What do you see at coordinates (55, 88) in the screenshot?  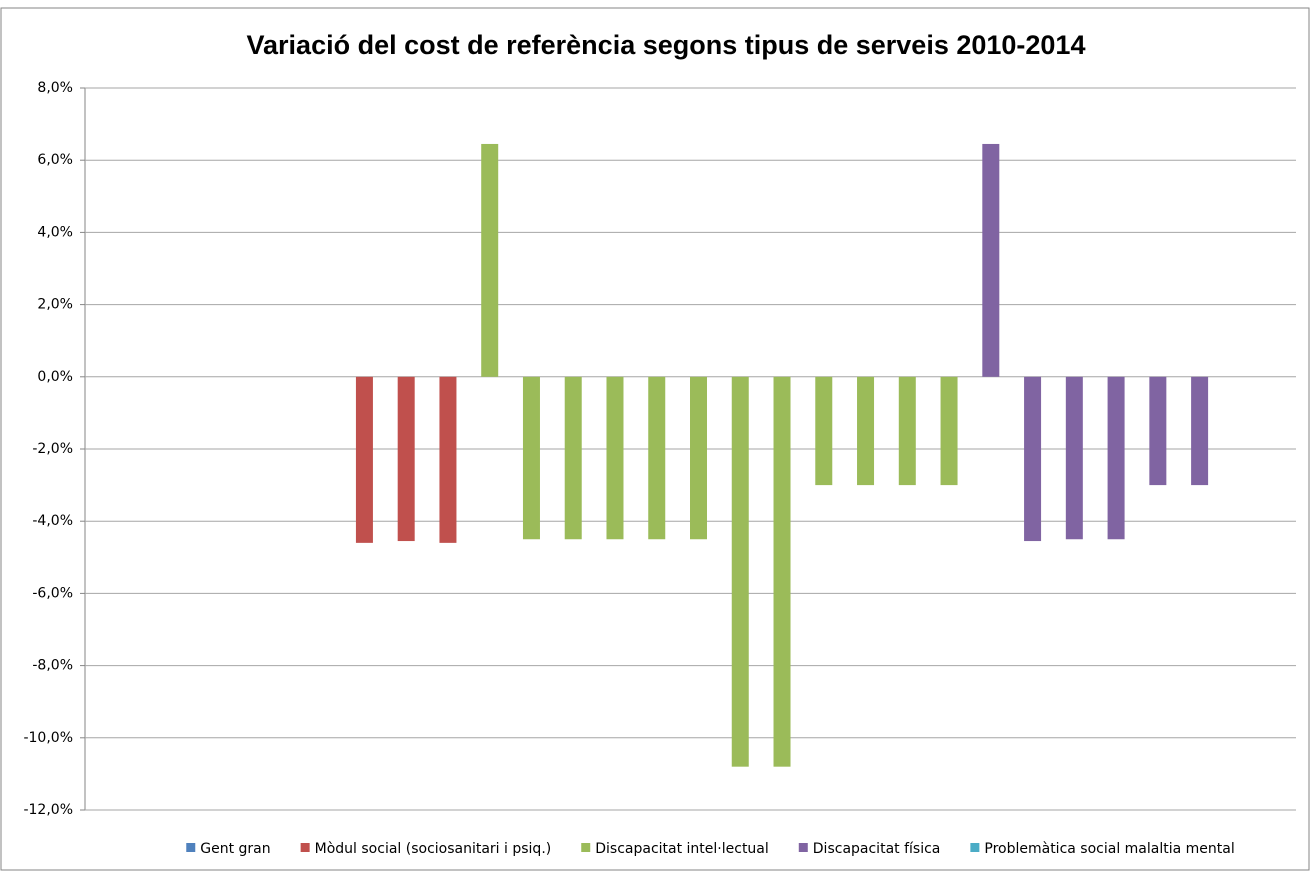 I see `y-tick-label: 8,0%` at bounding box center [55, 88].